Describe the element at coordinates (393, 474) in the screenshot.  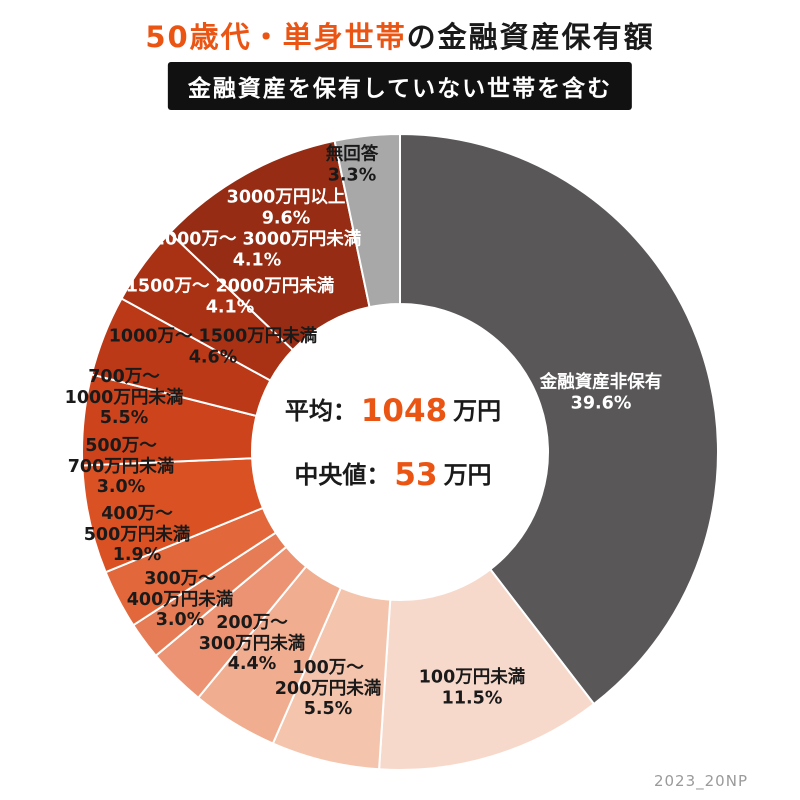
I see `median-stat: 中央値： 53 万円` at that location.